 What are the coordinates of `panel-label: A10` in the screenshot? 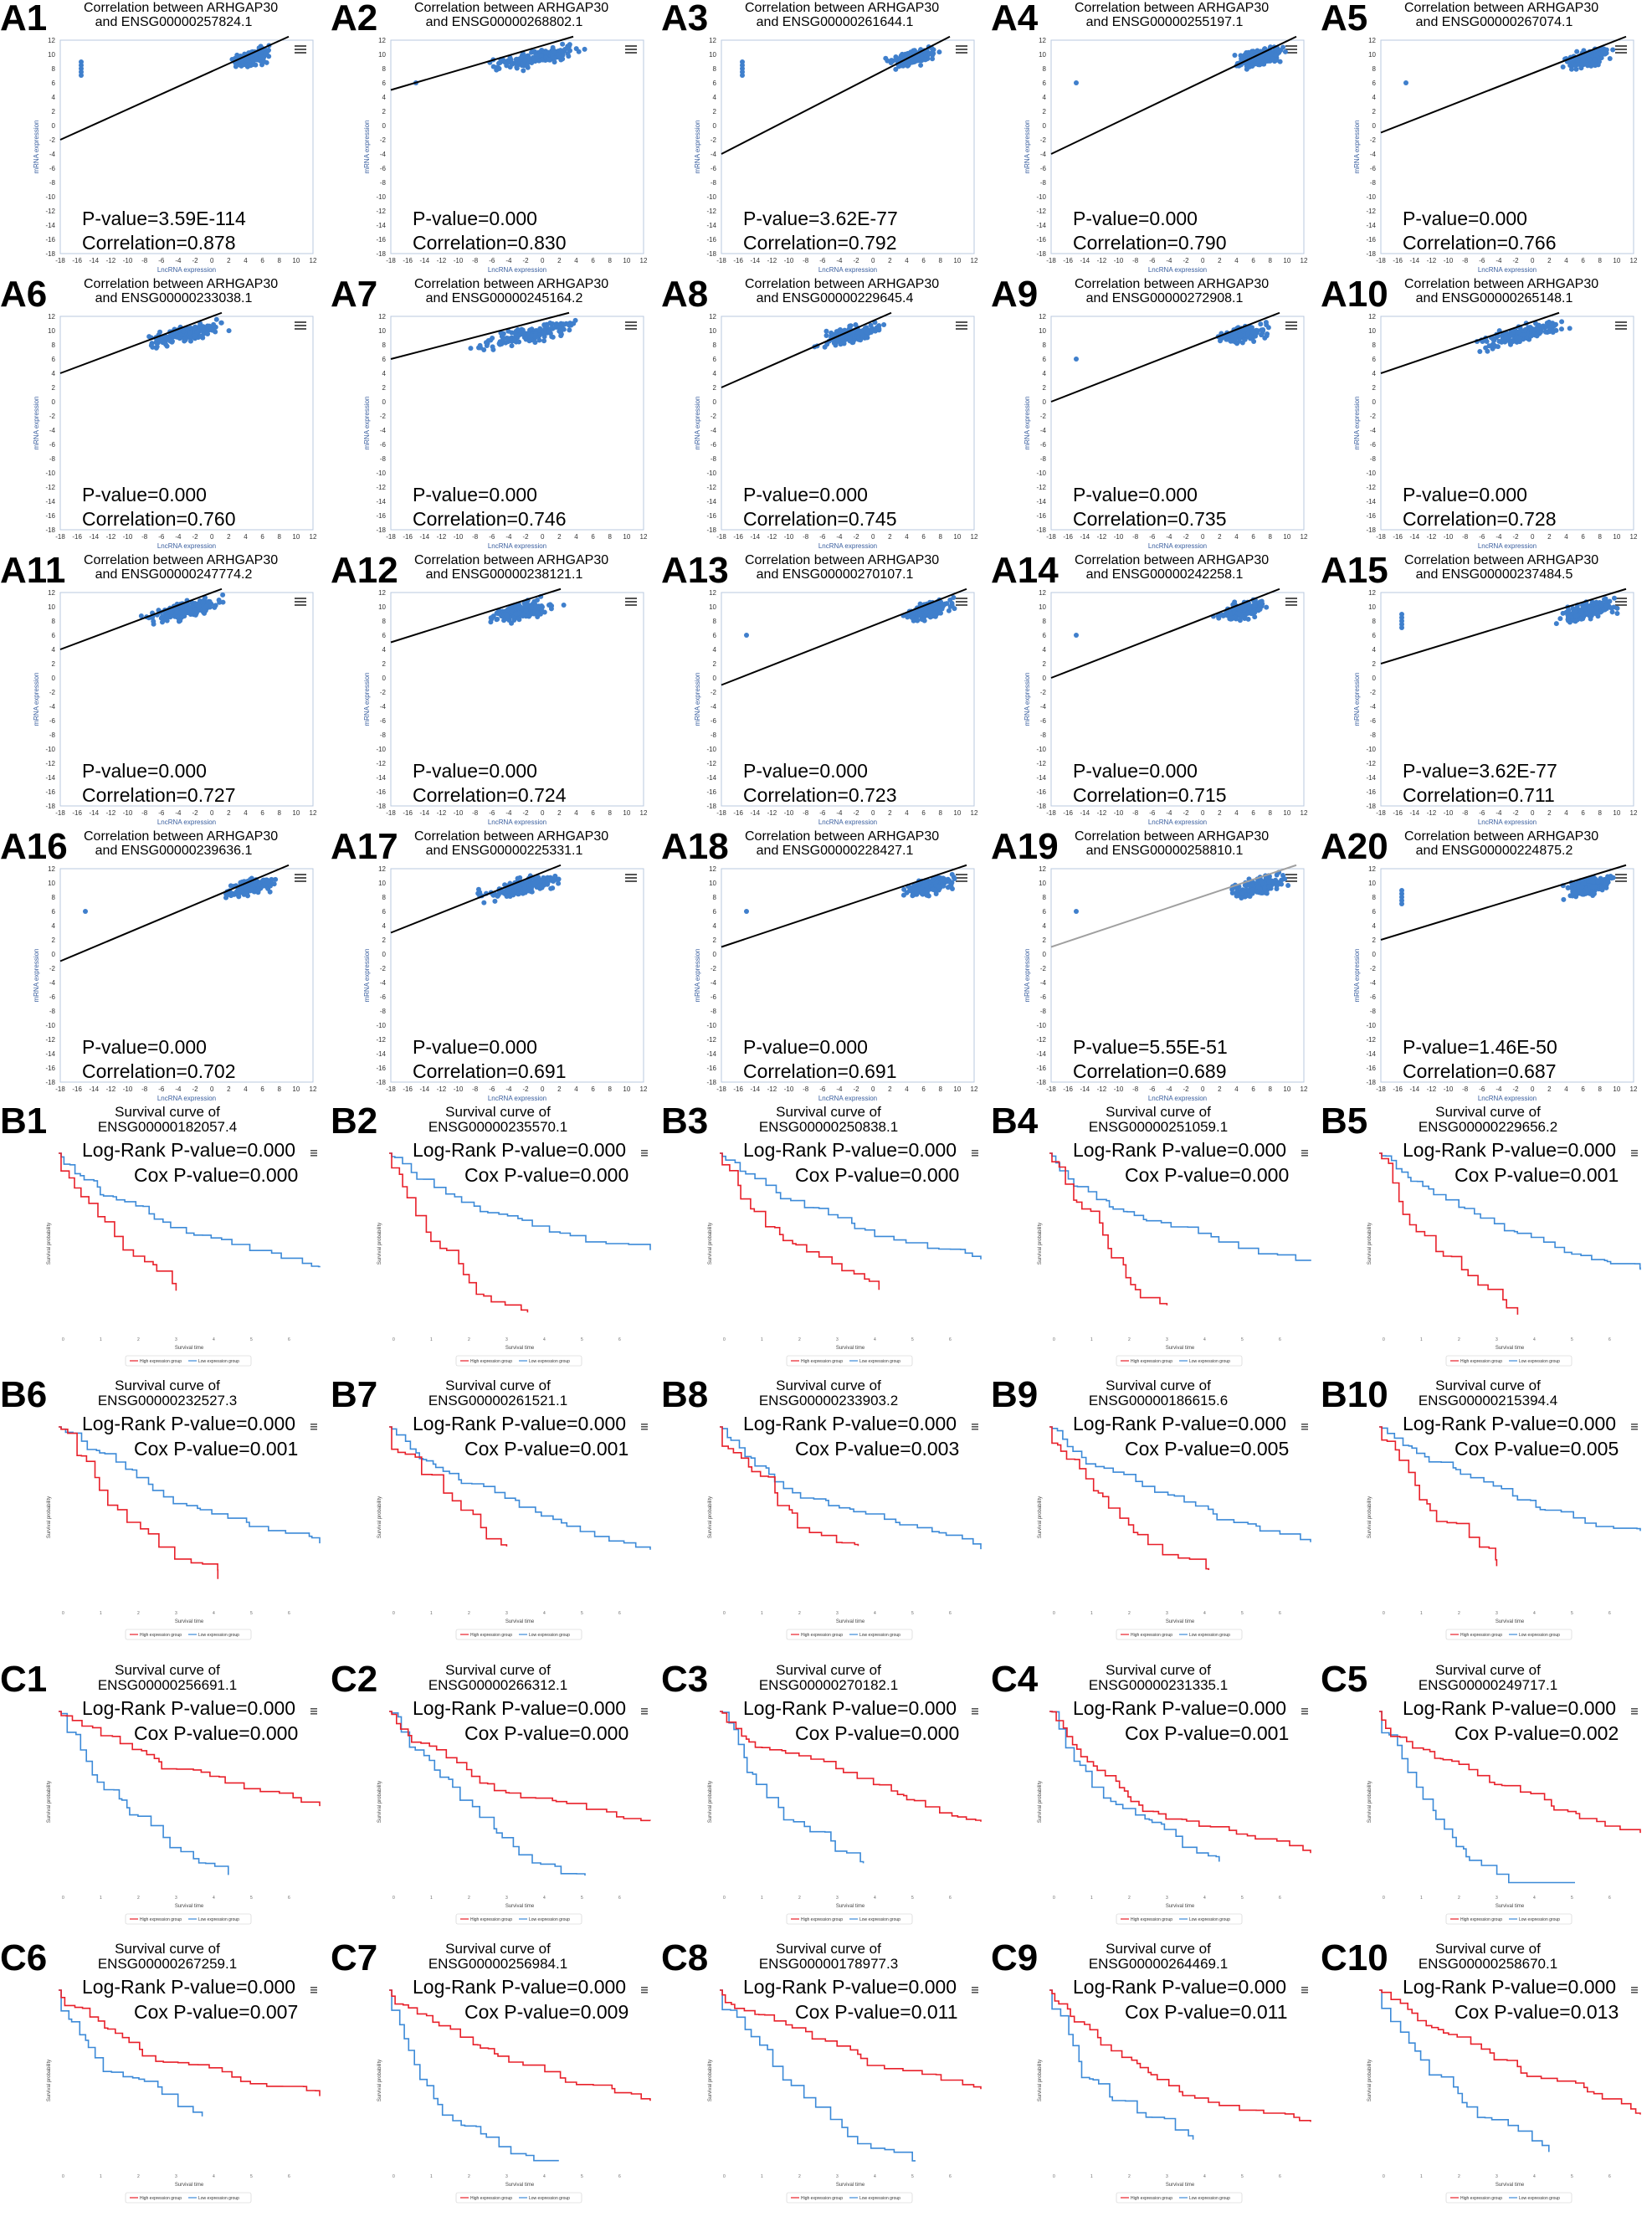 It's located at (1354, 294).